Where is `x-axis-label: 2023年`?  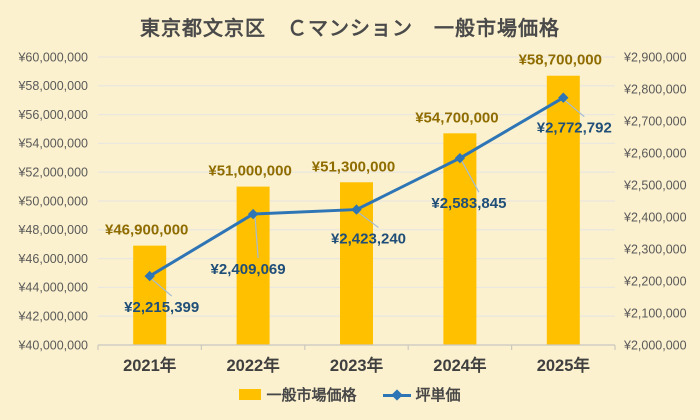
x-axis-label: 2023年 is located at coordinates (357, 365).